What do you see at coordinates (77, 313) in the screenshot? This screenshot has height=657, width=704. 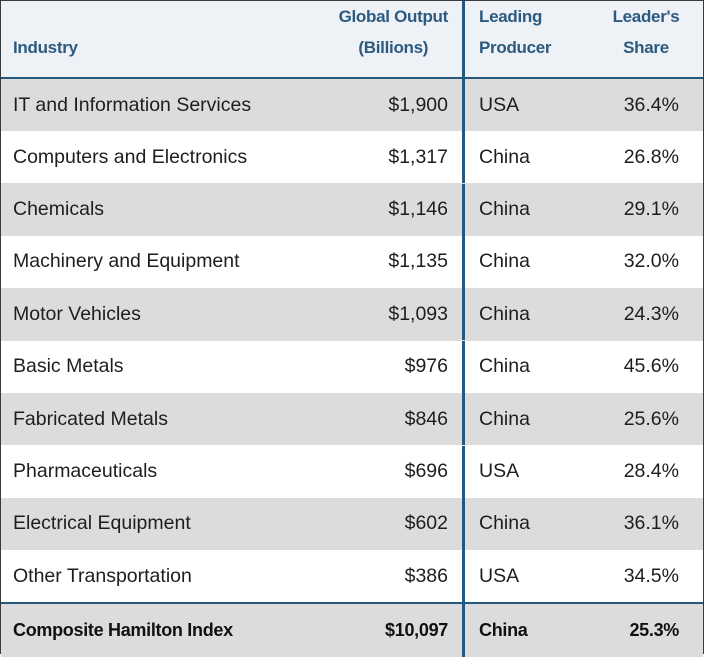 I see `cell-industry: Motor Vehicles` at bounding box center [77, 313].